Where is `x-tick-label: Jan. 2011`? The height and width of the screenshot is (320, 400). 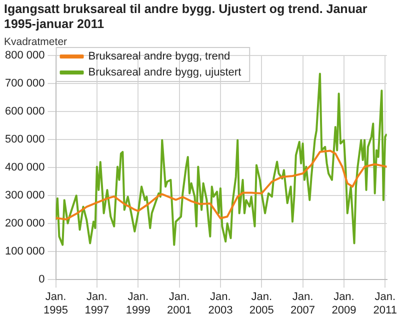
x-tick-label: Jan. 2011 is located at coordinates (385, 303).